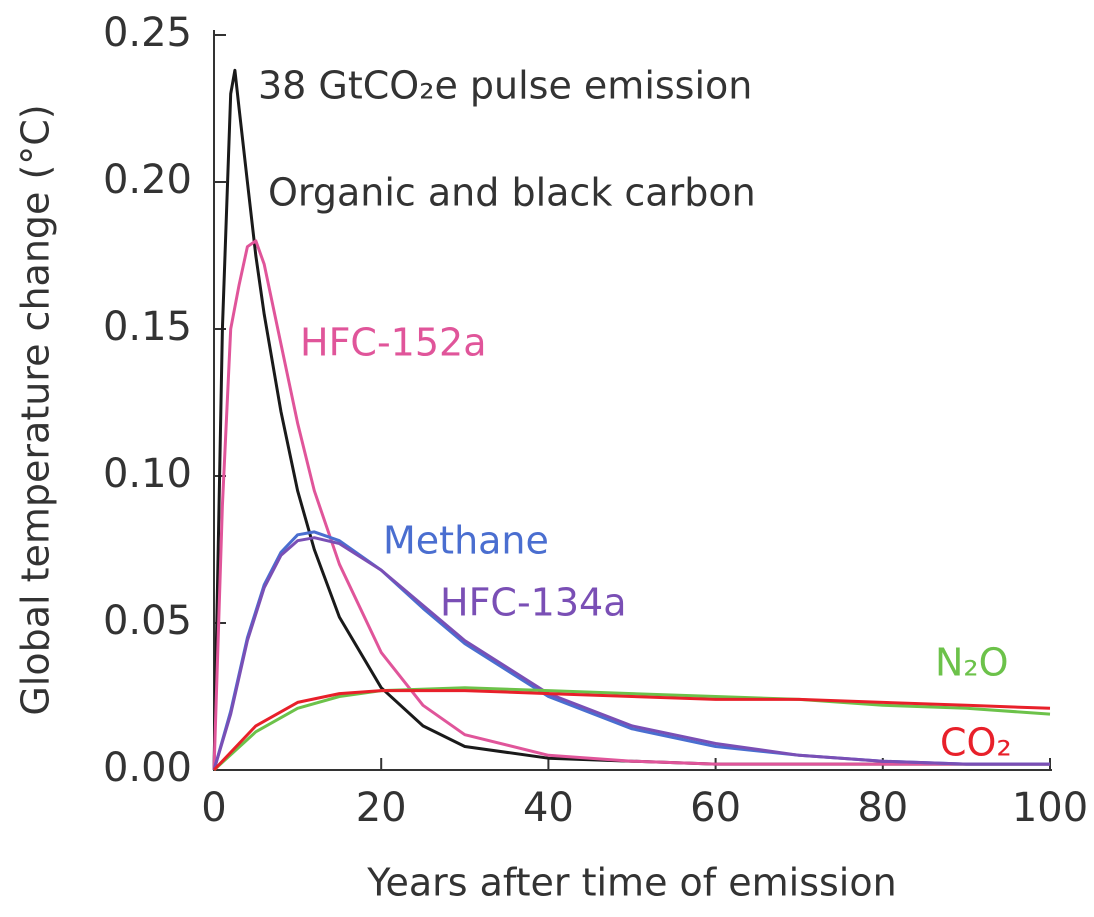  What do you see at coordinates (36, 409) in the screenshot?
I see `y-axis-label: Global temperature change (°C)` at bounding box center [36, 409].